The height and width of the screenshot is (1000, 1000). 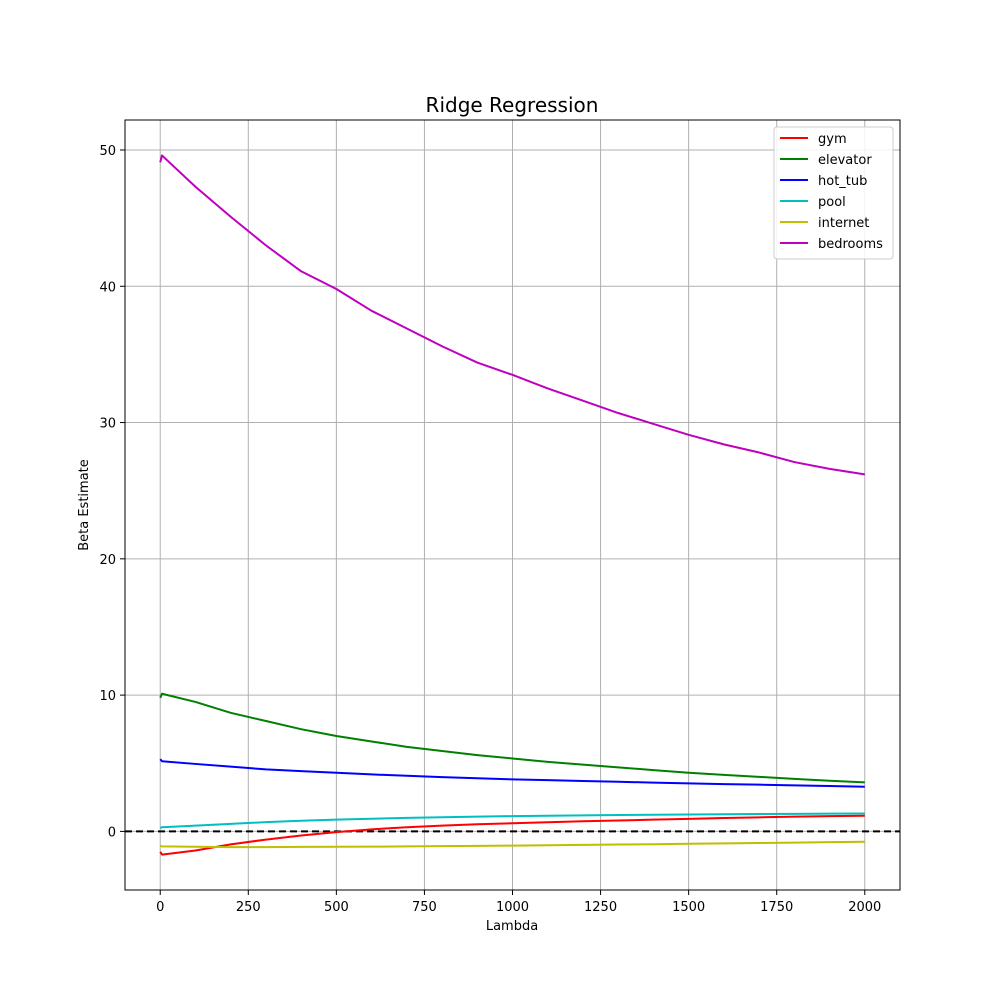 What do you see at coordinates (776, 907) in the screenshot?
I see `x-tick-label: 1750` at bounding box center [776, 907].